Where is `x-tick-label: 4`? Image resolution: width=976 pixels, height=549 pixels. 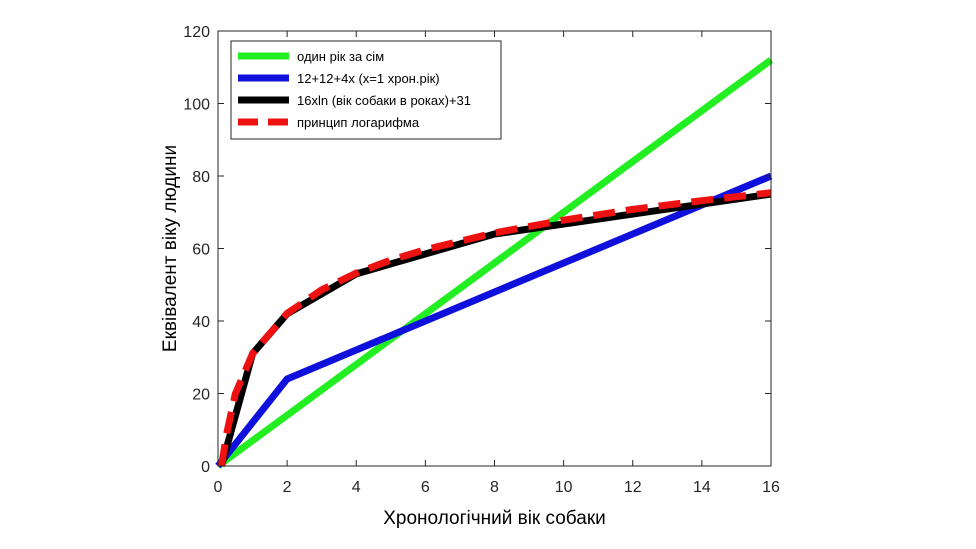
x-tick-label: 4 is located at coordinates (356, 487).